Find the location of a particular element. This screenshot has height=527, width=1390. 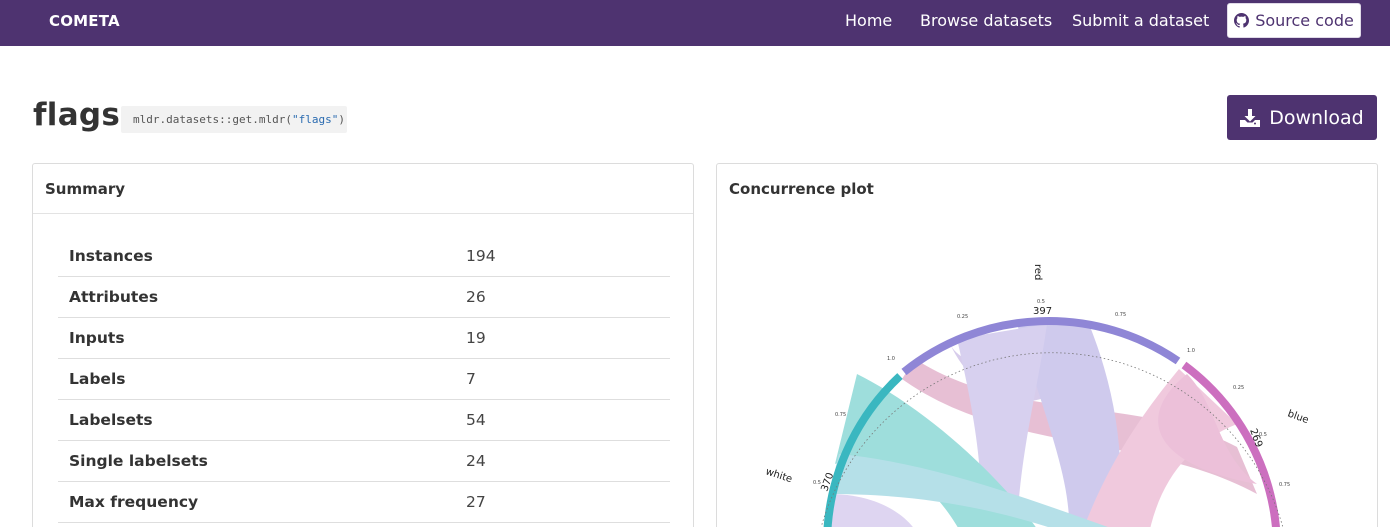

row-value: 27 is located at coordinates (476, 502).